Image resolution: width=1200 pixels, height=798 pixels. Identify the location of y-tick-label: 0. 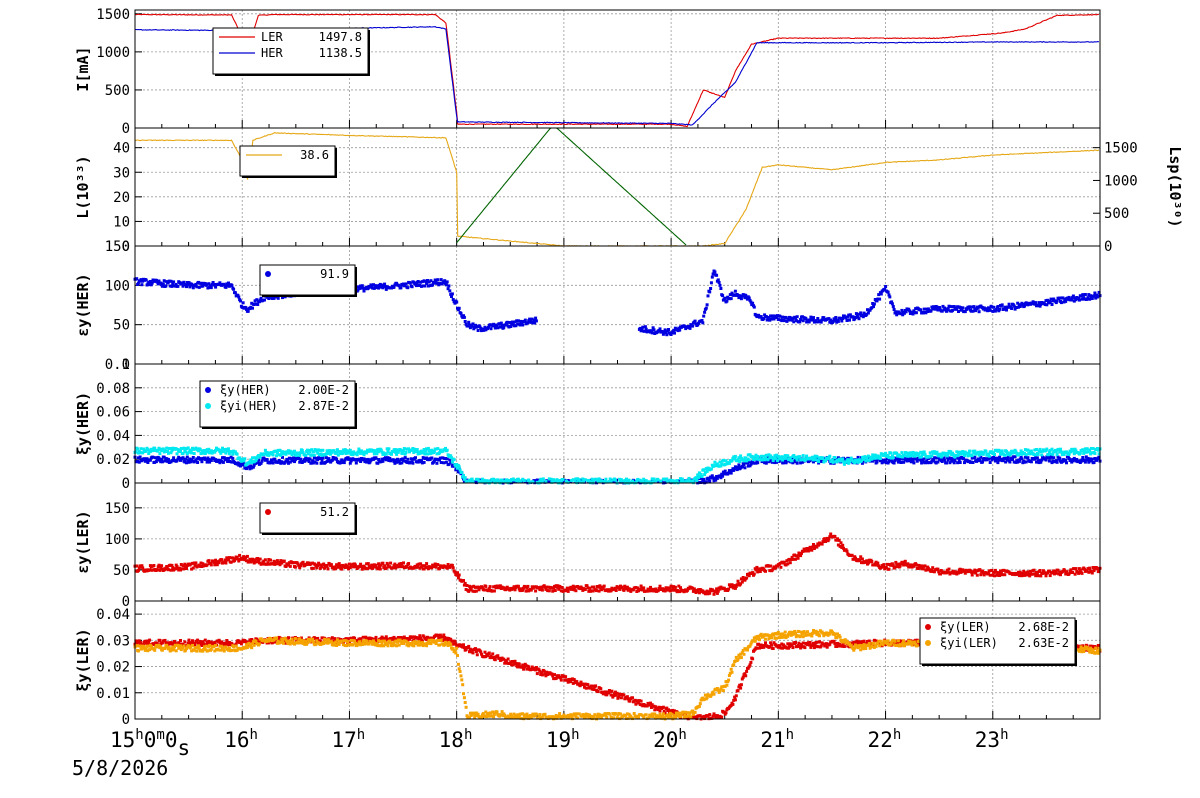
(126, 602).